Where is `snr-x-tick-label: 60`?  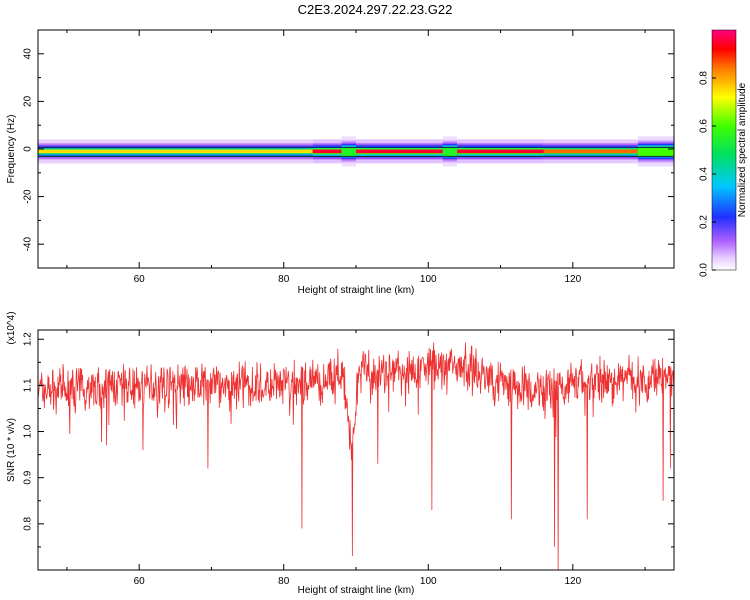 snr-x-tick-label: 60 is located at coordinates (140, 581).